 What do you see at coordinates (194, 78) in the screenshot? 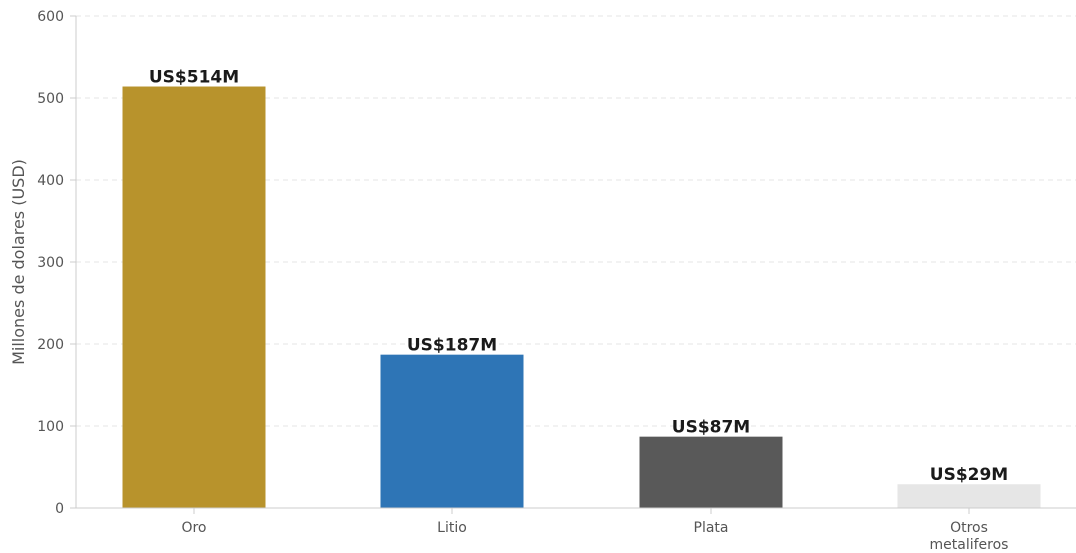
I see `data-label: US$514M` at bounding box center [194, 78].